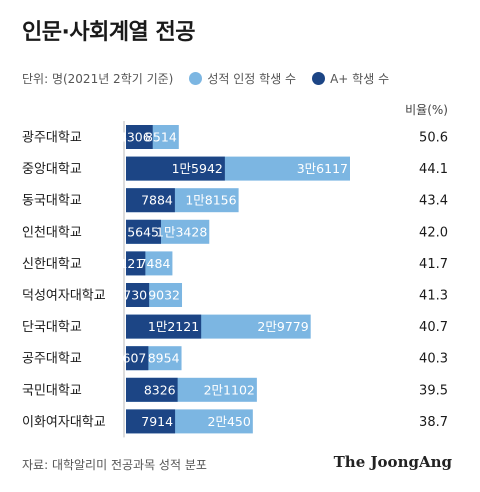 The image size is (480, 492). I want to click on legend-label-total: 성적 인정 학생 수, so click(252, 79).